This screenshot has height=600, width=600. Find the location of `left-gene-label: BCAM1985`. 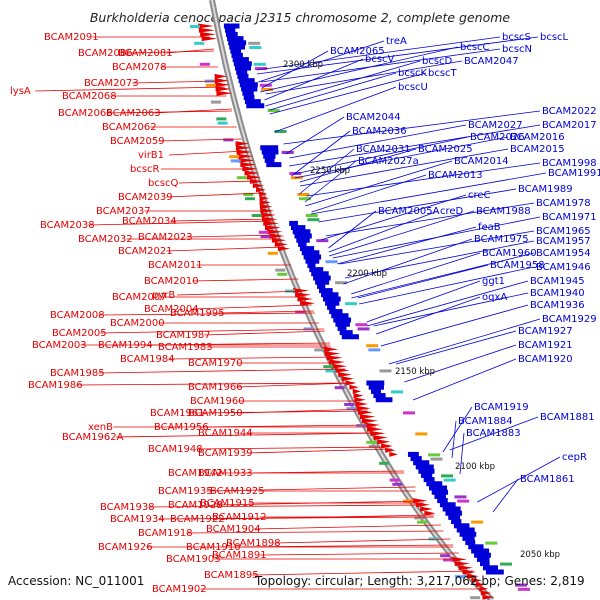

left-gene-label: BCAM1985 is located at coordinates (77, 373).